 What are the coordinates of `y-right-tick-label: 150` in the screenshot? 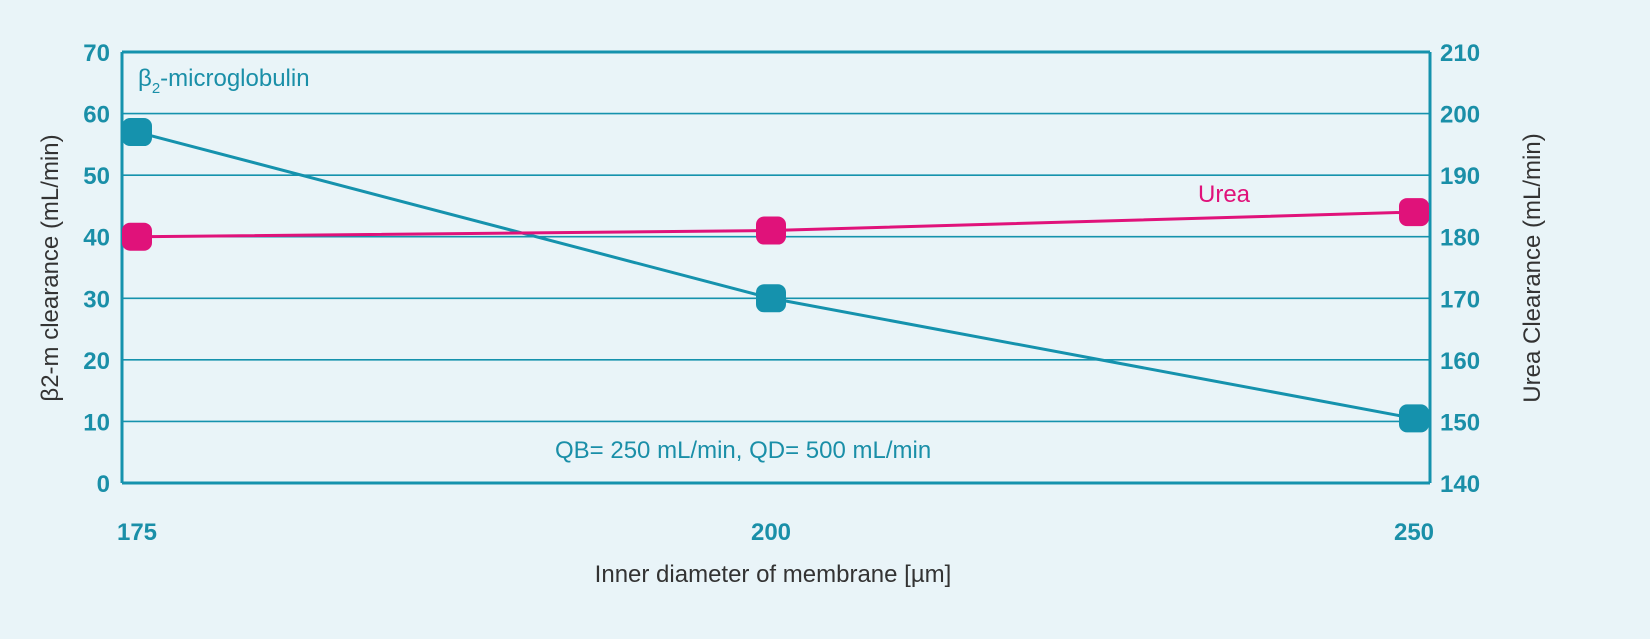 It's located at (1460, 422).